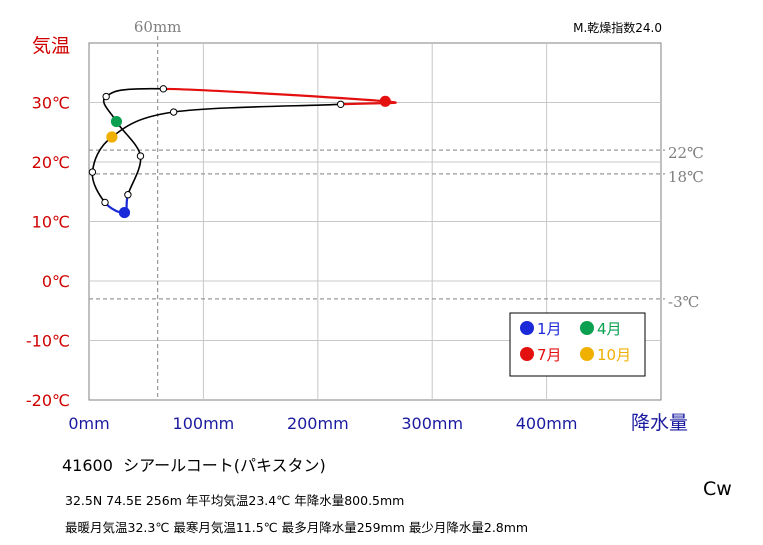 The height and width of the screenshot is (545, 763). What do you see at coordinates (659, 423) in the screenshot?
I see `x-axis-title: 降水量` at bounding box center [659, 423].